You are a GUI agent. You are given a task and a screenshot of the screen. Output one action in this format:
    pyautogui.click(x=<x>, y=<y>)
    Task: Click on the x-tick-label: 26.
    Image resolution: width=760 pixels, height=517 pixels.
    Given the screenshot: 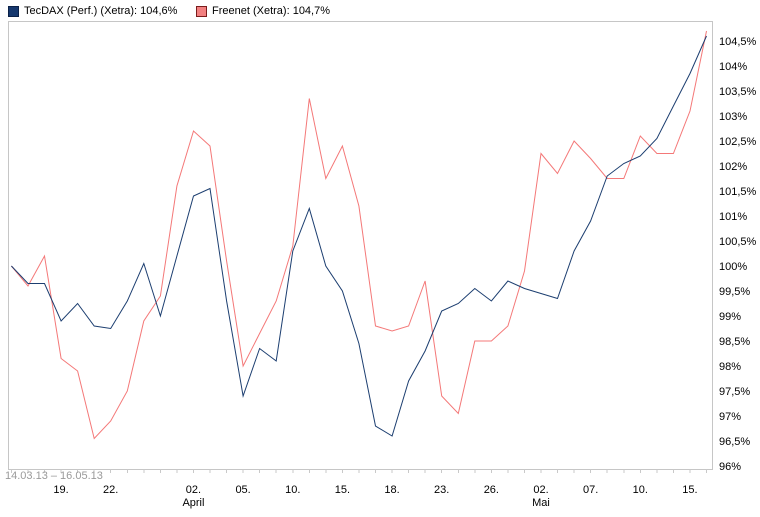 What is the action you would take?
    pyautogui.click(x=491, y=490)
    